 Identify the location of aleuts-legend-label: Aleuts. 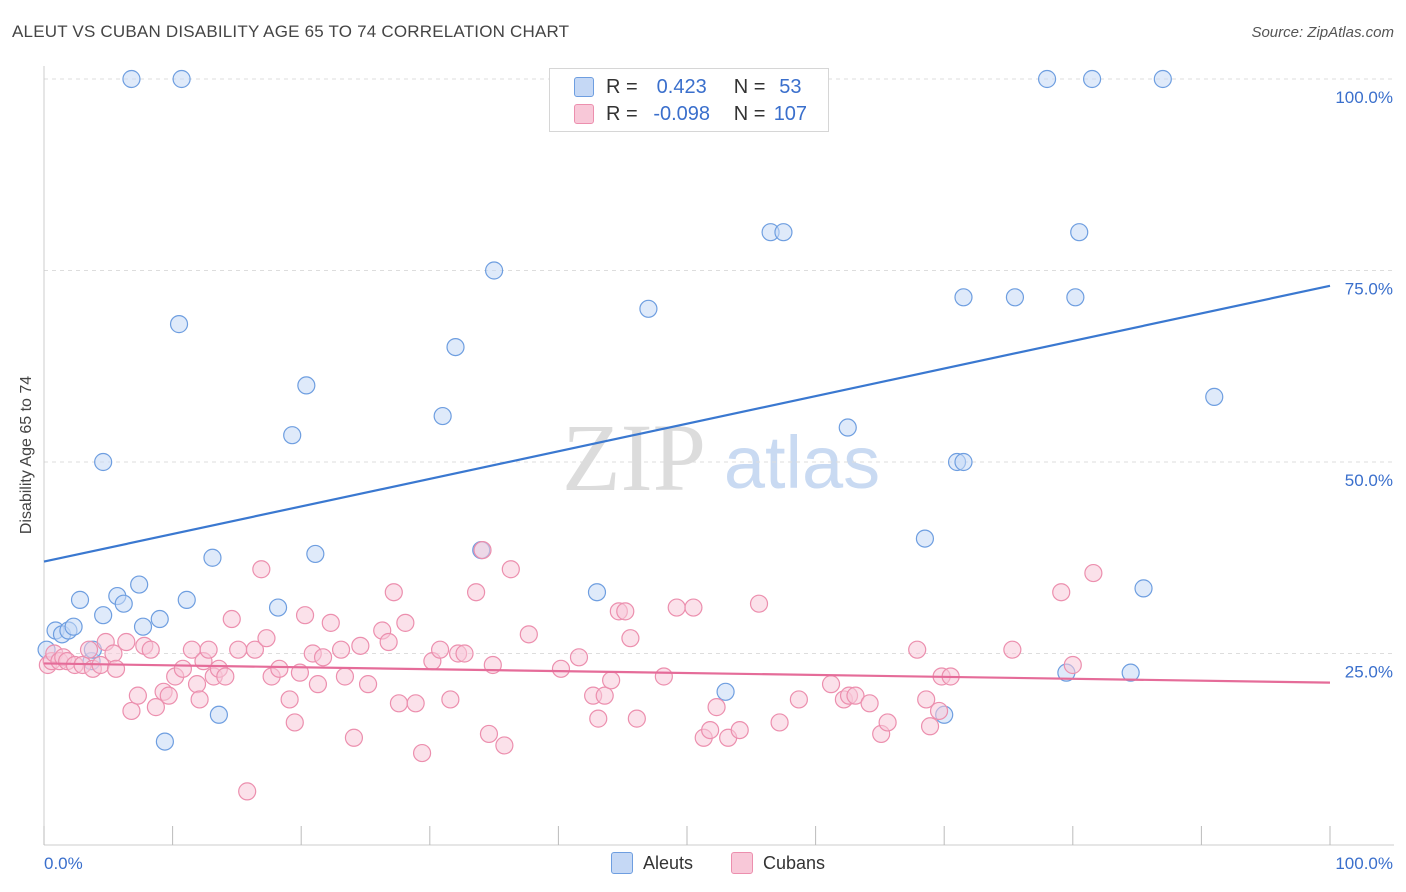
(668, 862).